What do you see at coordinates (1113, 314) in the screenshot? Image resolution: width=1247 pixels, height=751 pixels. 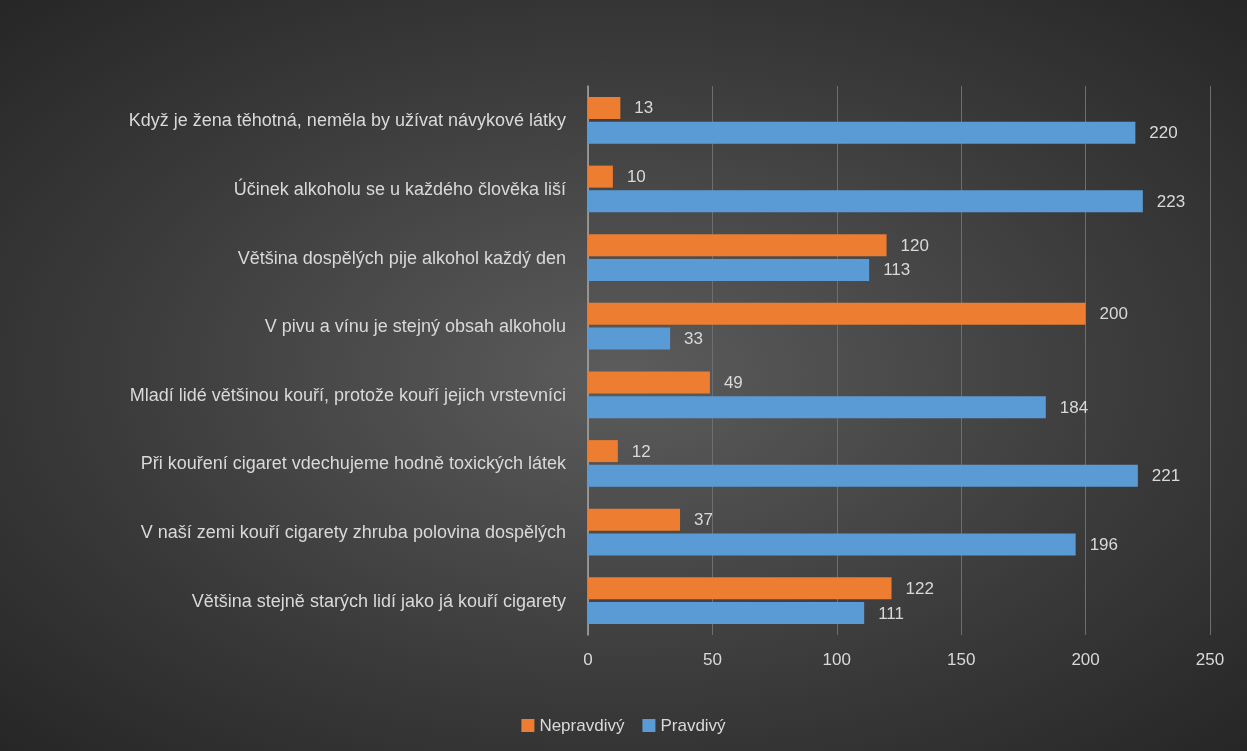 I see `data-label: 200` at bounding box center [1113, 314].